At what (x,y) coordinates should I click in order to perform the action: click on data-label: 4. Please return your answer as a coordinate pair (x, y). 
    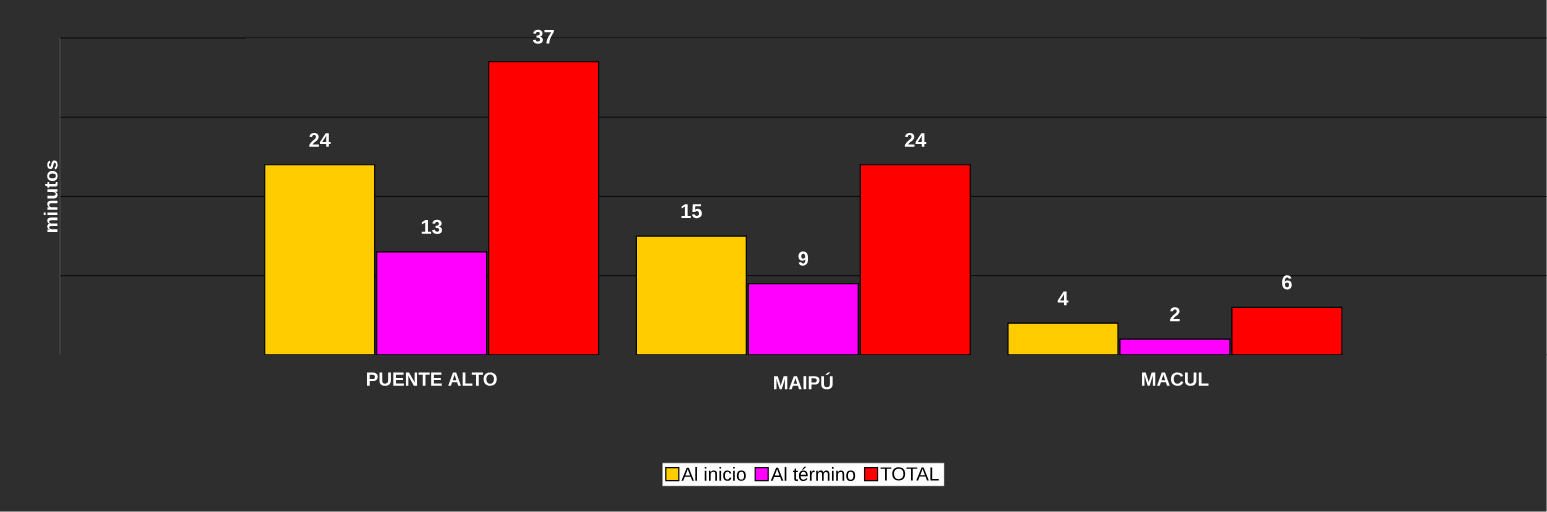
    Looking at the image, I should click on (1063, 298).